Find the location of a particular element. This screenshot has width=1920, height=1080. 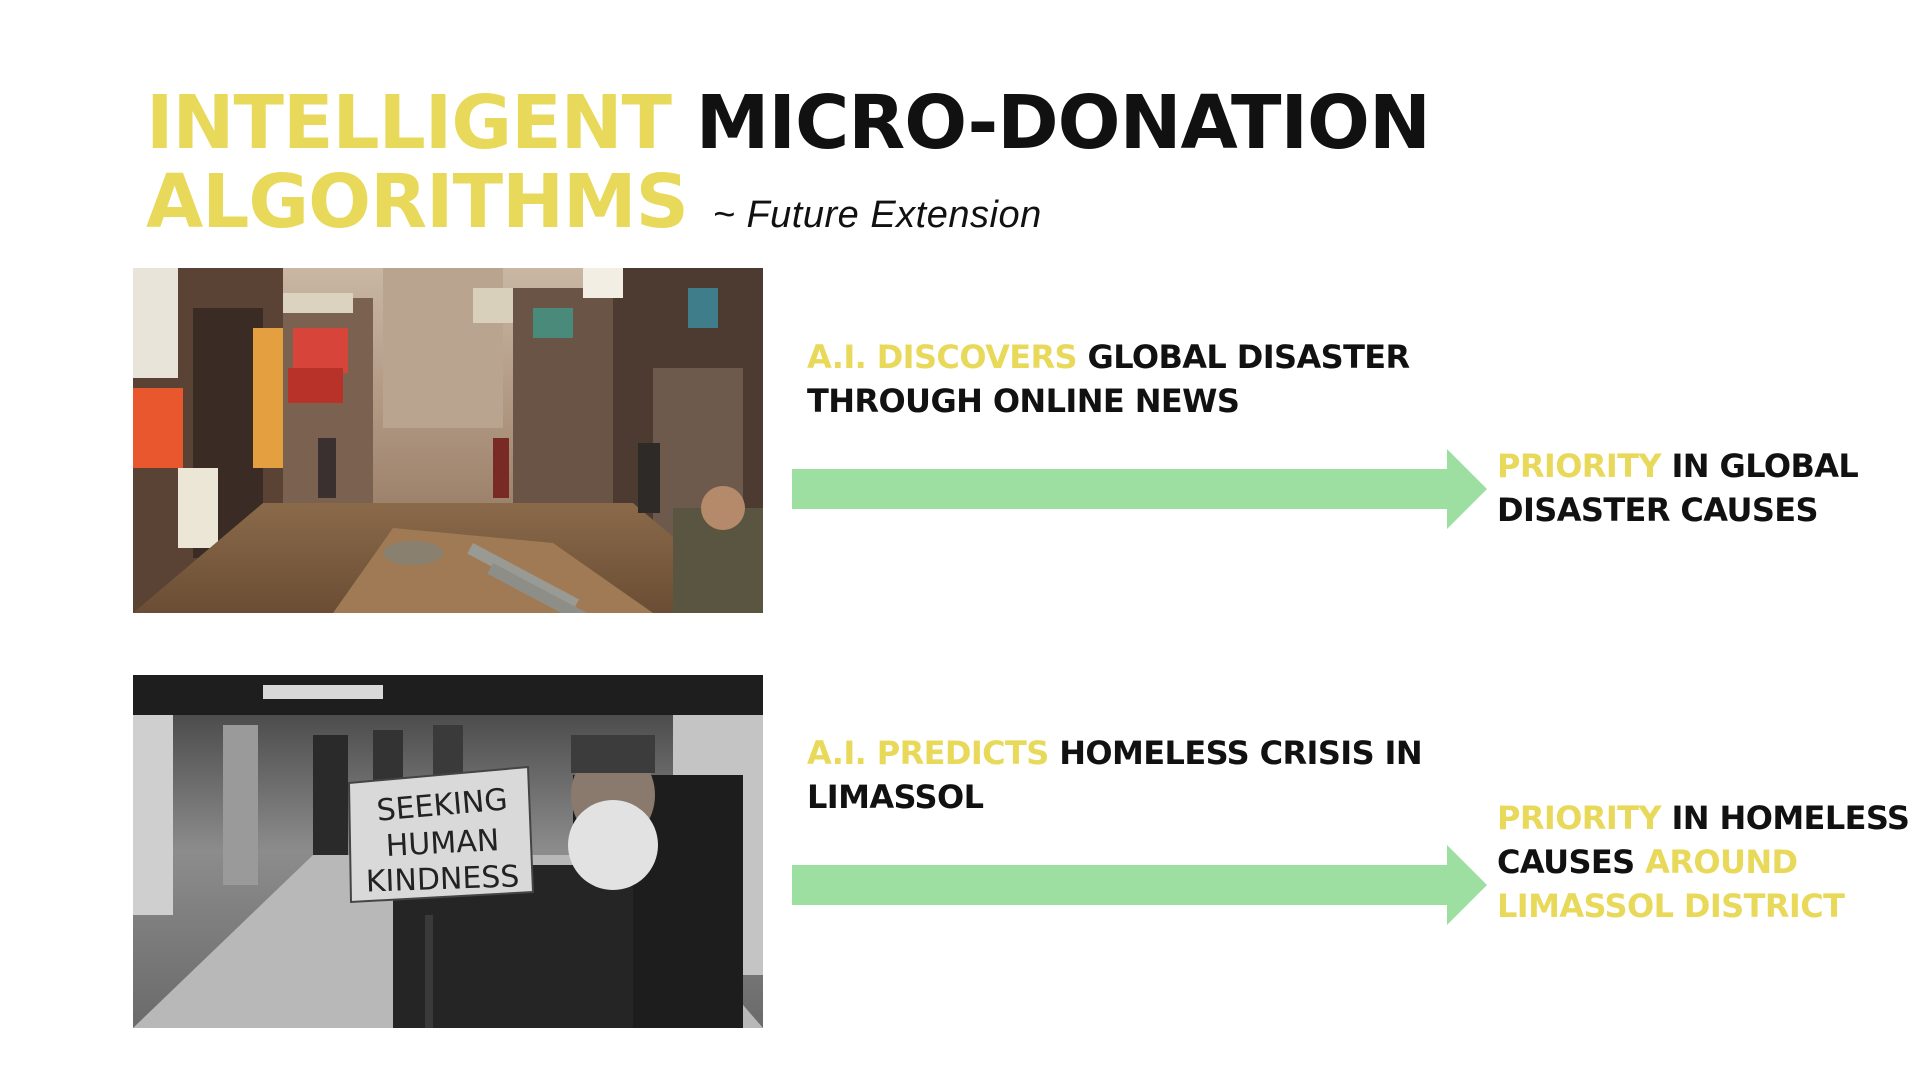

global-disaster-priority: PRIORITY IN GLOBAL DISASTER CAUSES is located at coordinates (1704, 488).